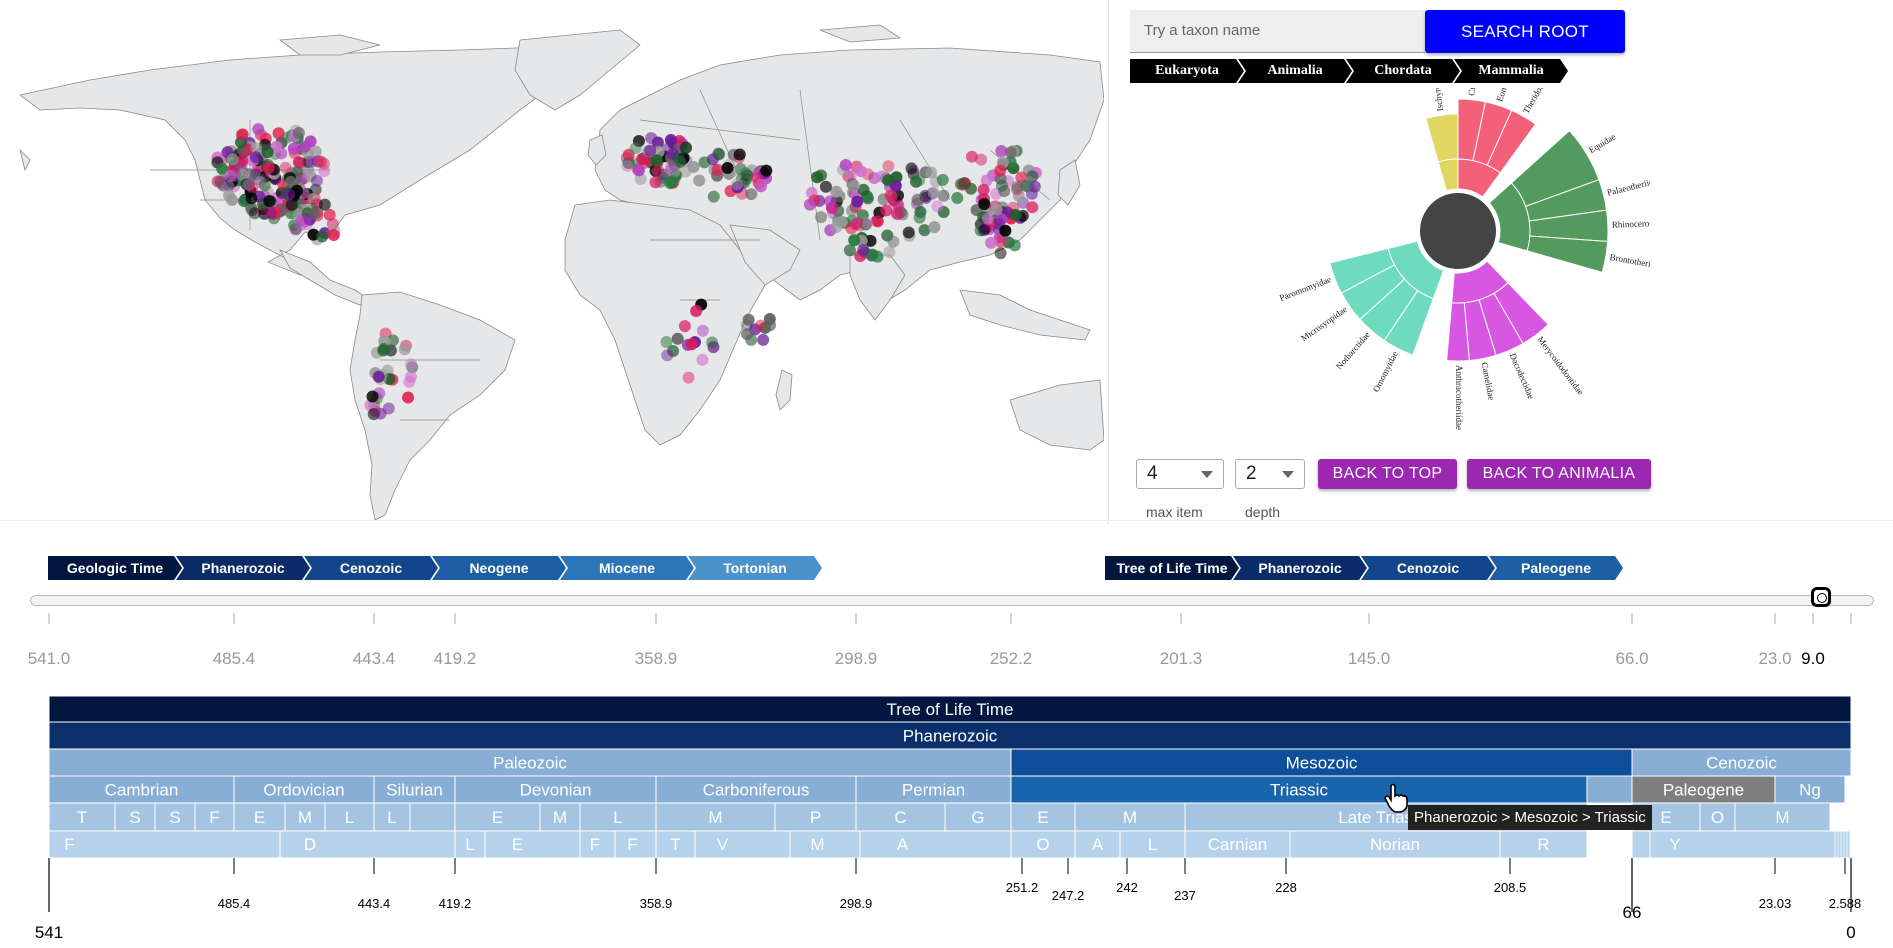  I want to click on geologic-breadcrumb-item: Miocene, so click(627, 568).